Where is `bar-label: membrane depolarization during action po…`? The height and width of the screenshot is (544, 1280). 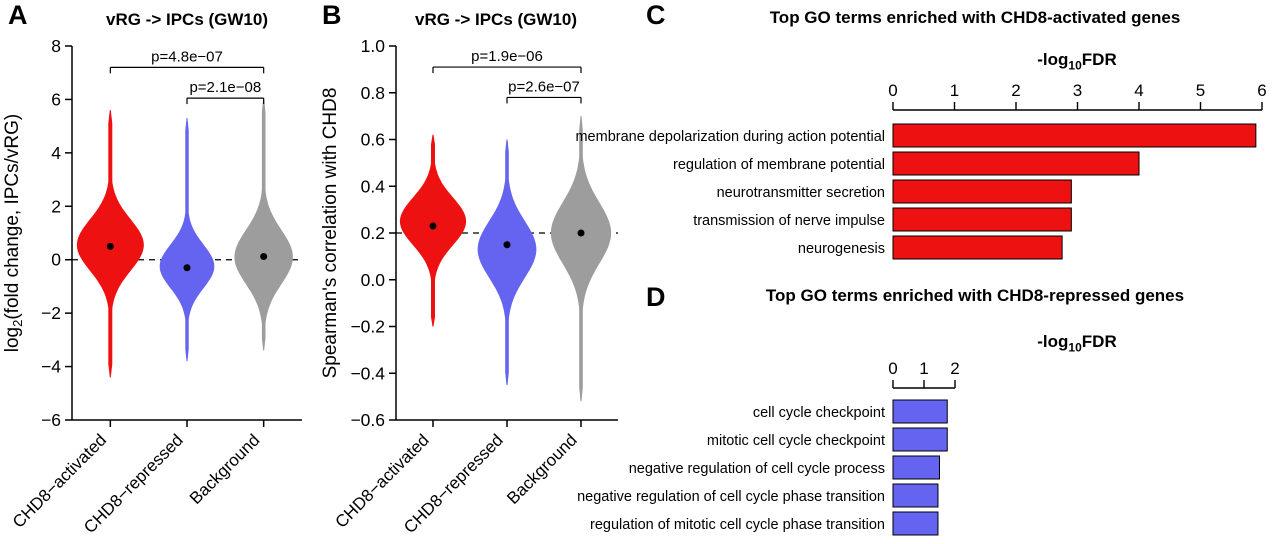
bar-label: membrane depolarization during action po… is located at coordinates (730, 137).